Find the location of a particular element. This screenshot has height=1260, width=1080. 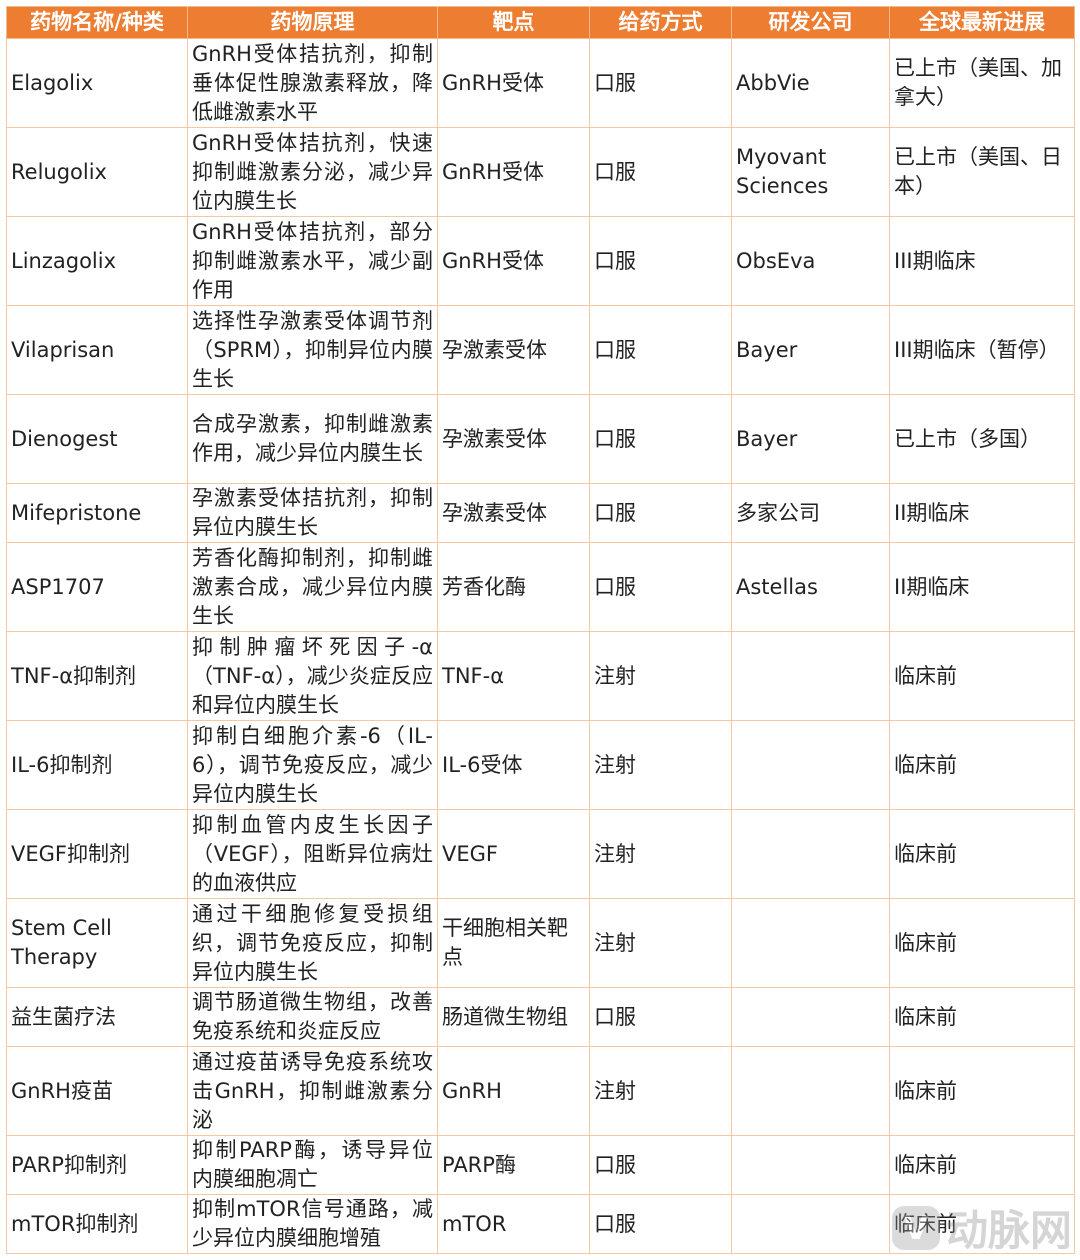

company-cell: Astellas is located at coordinates (810, 587).